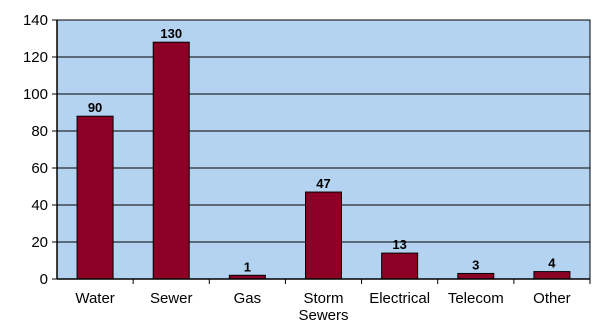 This screenshot has width=598, height=324. I want to click on y-tick-label: 0, so click(44, 279).